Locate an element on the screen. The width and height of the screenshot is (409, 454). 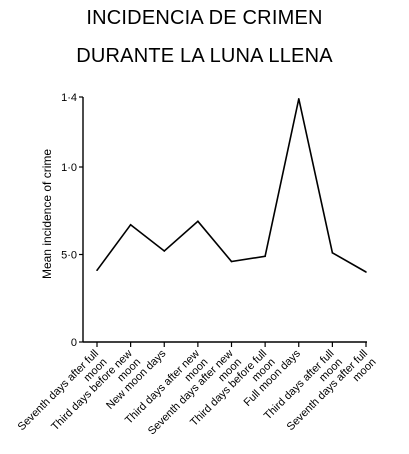
chart-title-line-2: DURANTE LA LUNA LLENA is located at coordinates (204, 56).